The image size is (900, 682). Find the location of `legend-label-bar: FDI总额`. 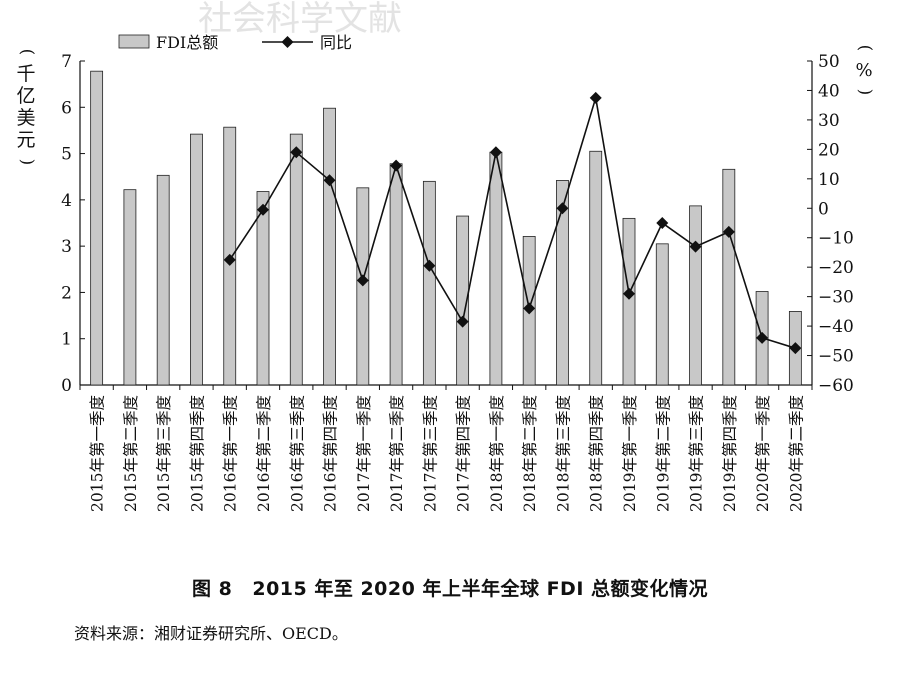

legend-label-bar: FDI总额 is located at coordinates (187, 42).